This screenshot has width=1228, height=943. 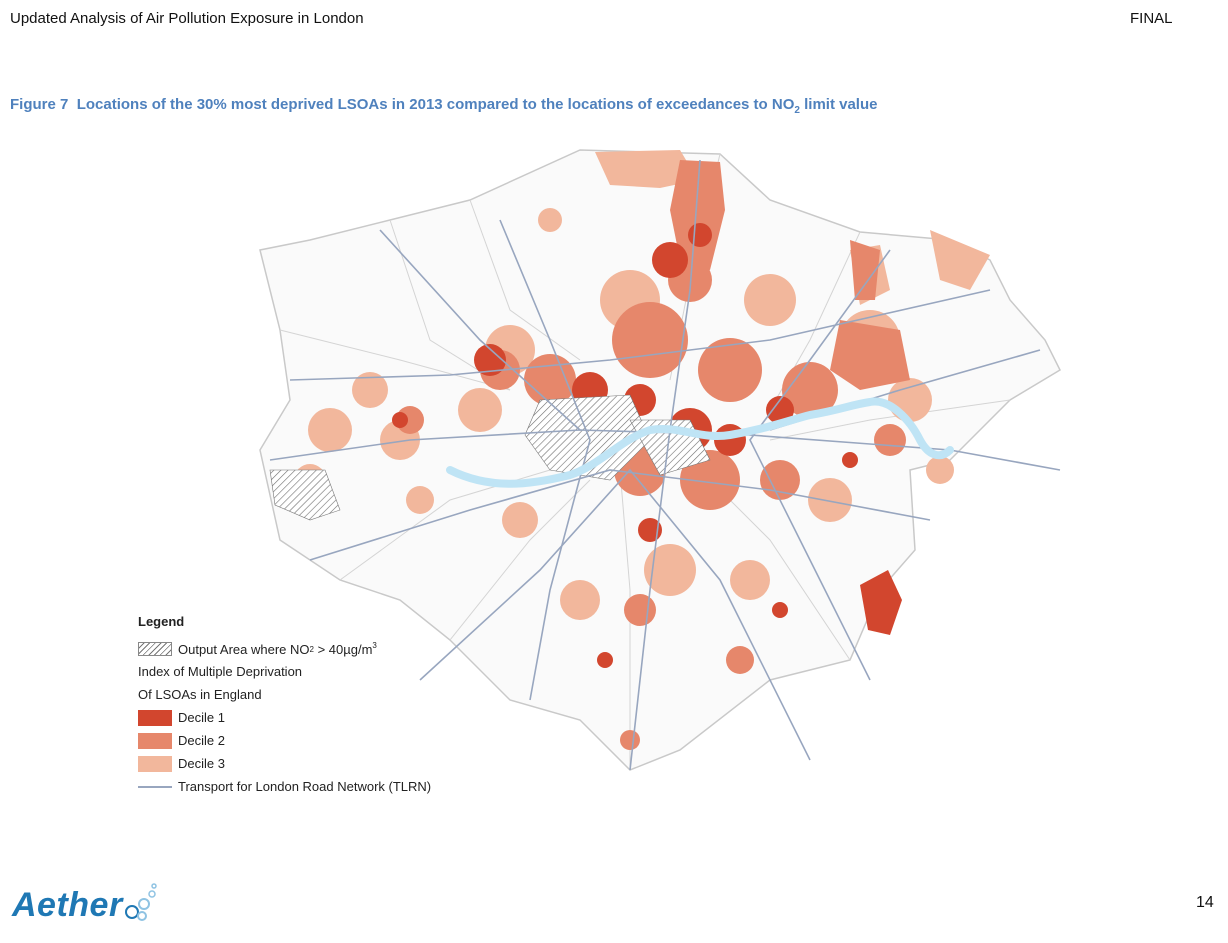 What do you see at coordinates (797, 110) in the screenshot?
I see `caption-subscript: 2` at bounding box center [797, 110].